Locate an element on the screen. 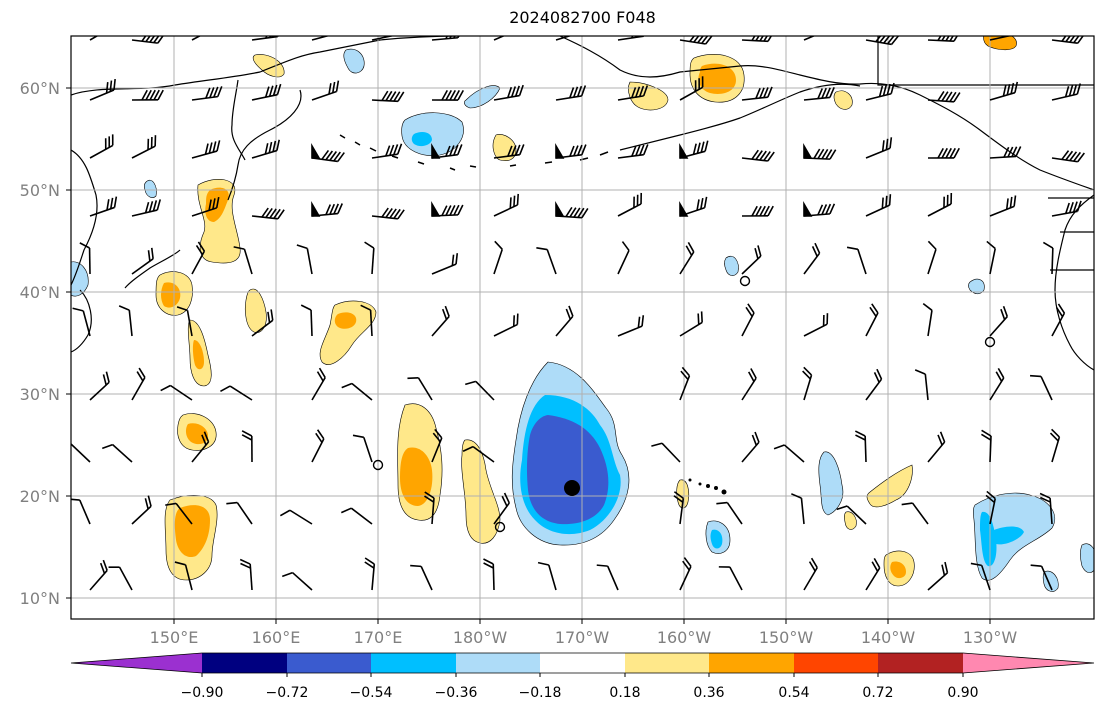 The image size is (1105, 712). colorbar-label: −0.36 is located at coordinates (456, 693).